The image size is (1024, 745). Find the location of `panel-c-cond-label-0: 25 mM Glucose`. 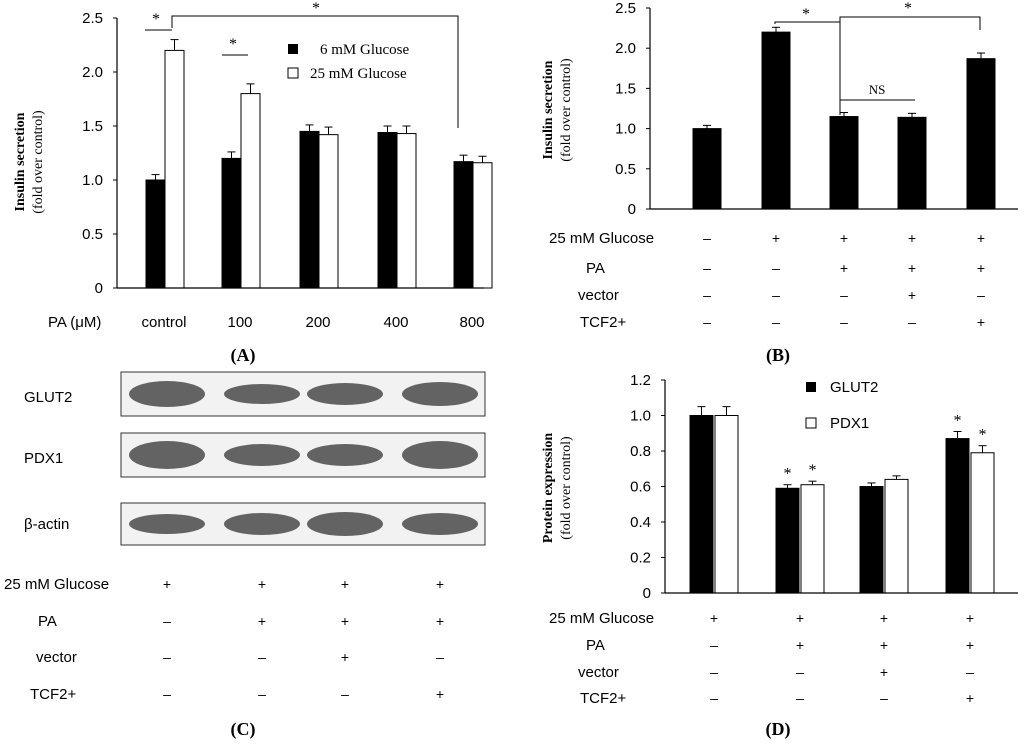

panel-c-cond-label-0: 25 mM Glucose is located at coordinates (56, 584).